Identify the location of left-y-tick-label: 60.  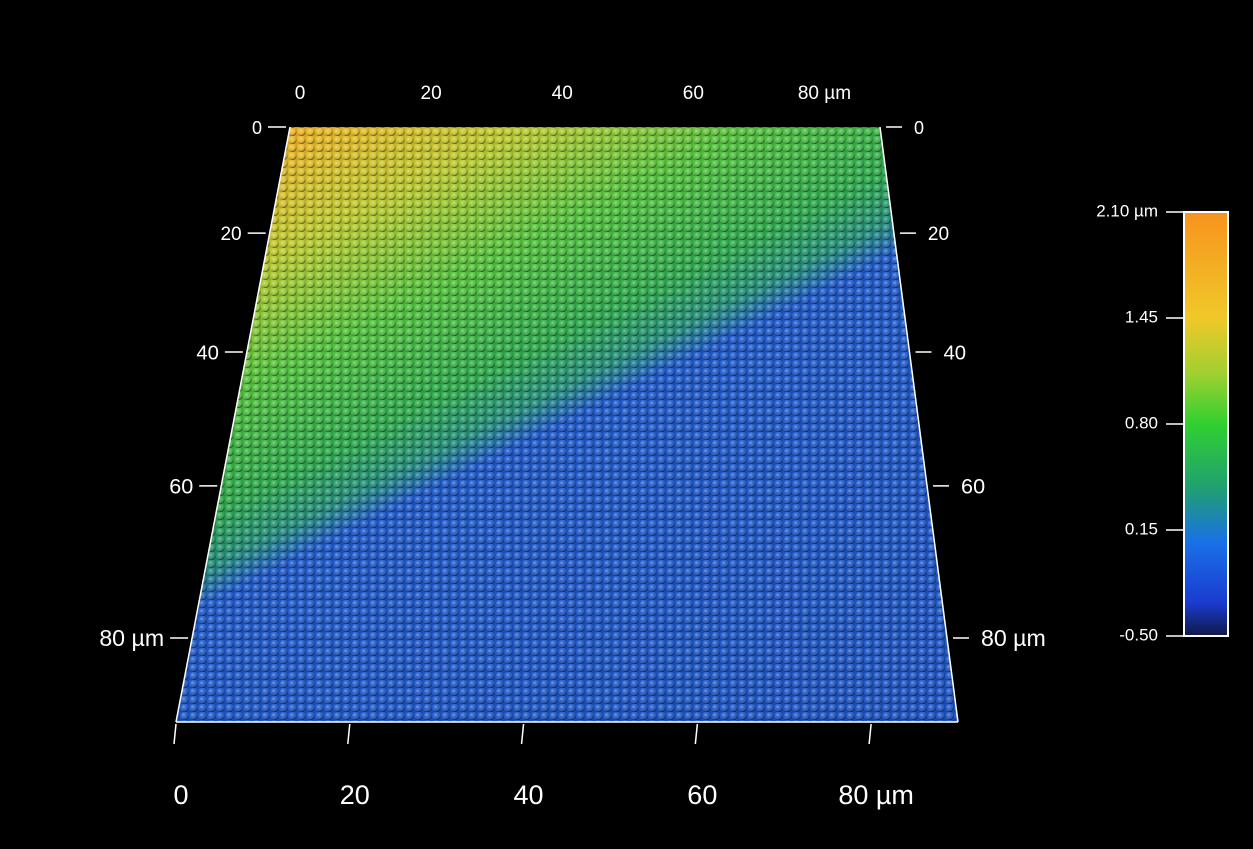
(181, 486).